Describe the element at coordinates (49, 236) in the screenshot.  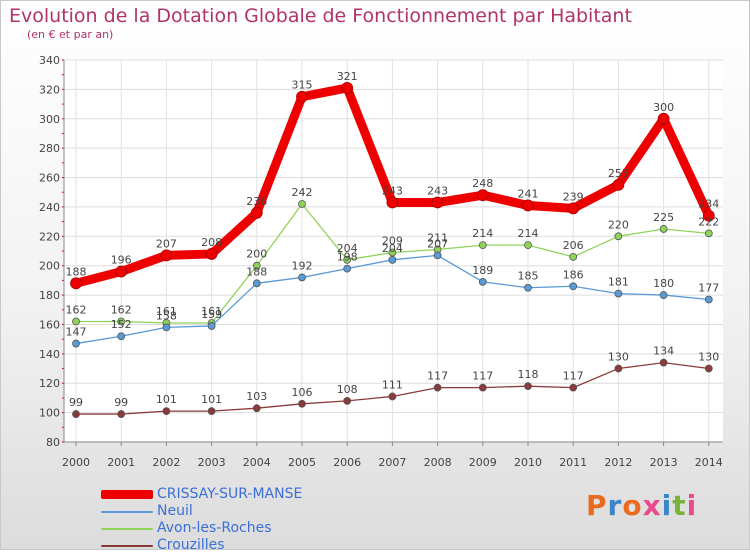
I see `y-tick-label: 220` at that location.